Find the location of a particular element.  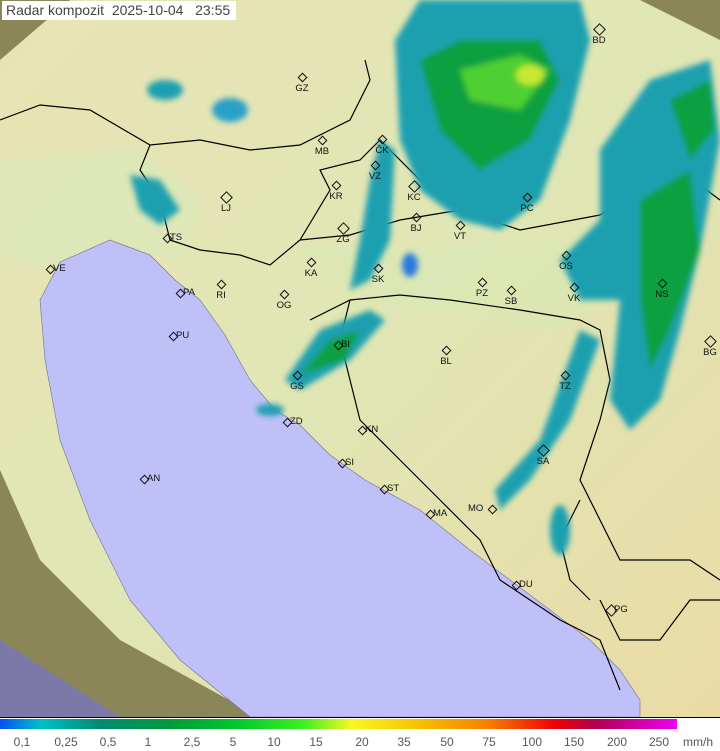

legend-tick-label: 0,25 is located at coordinates (66, 742).